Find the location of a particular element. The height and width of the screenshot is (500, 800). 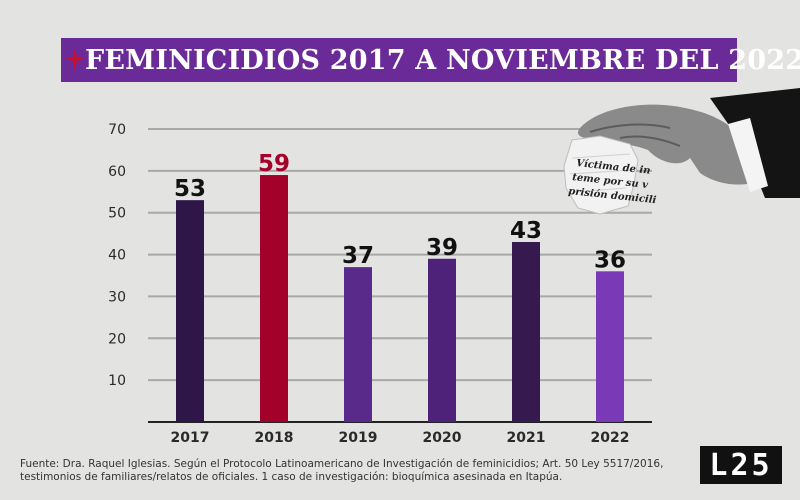

y-tick-label: 30 is located at coordinates (117, 297).